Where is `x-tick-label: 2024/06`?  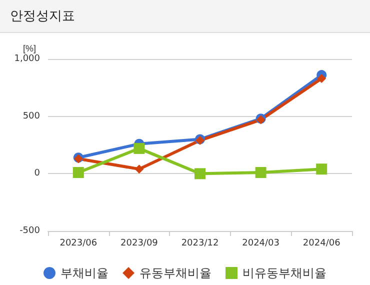
x-tick-label: 2024/06 is located at coordinates (321, 243).